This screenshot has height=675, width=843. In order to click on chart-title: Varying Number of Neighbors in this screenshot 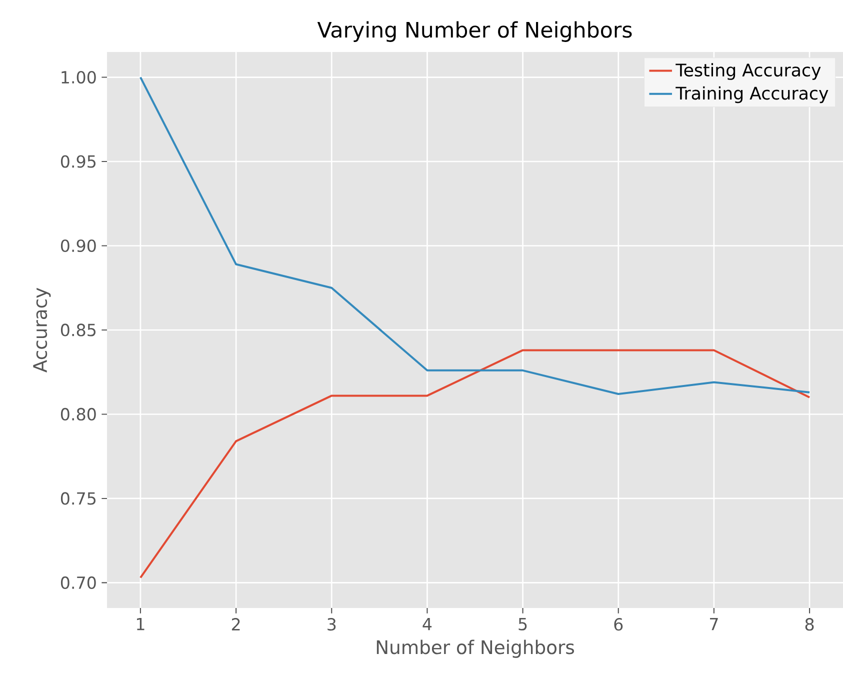, I will do `click(474, 31)`.